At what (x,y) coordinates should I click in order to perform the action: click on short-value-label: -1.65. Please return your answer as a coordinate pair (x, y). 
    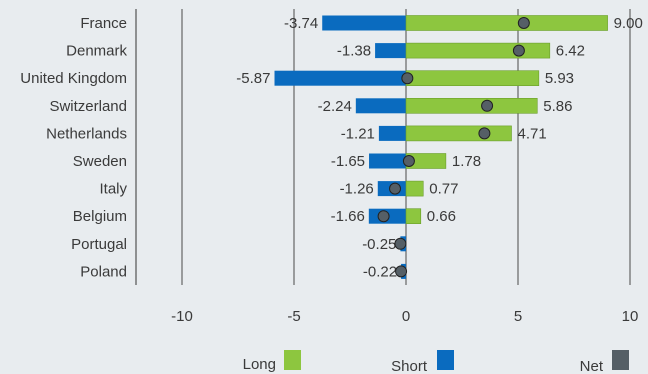
    Looking at the image, I should click on (348, 161).